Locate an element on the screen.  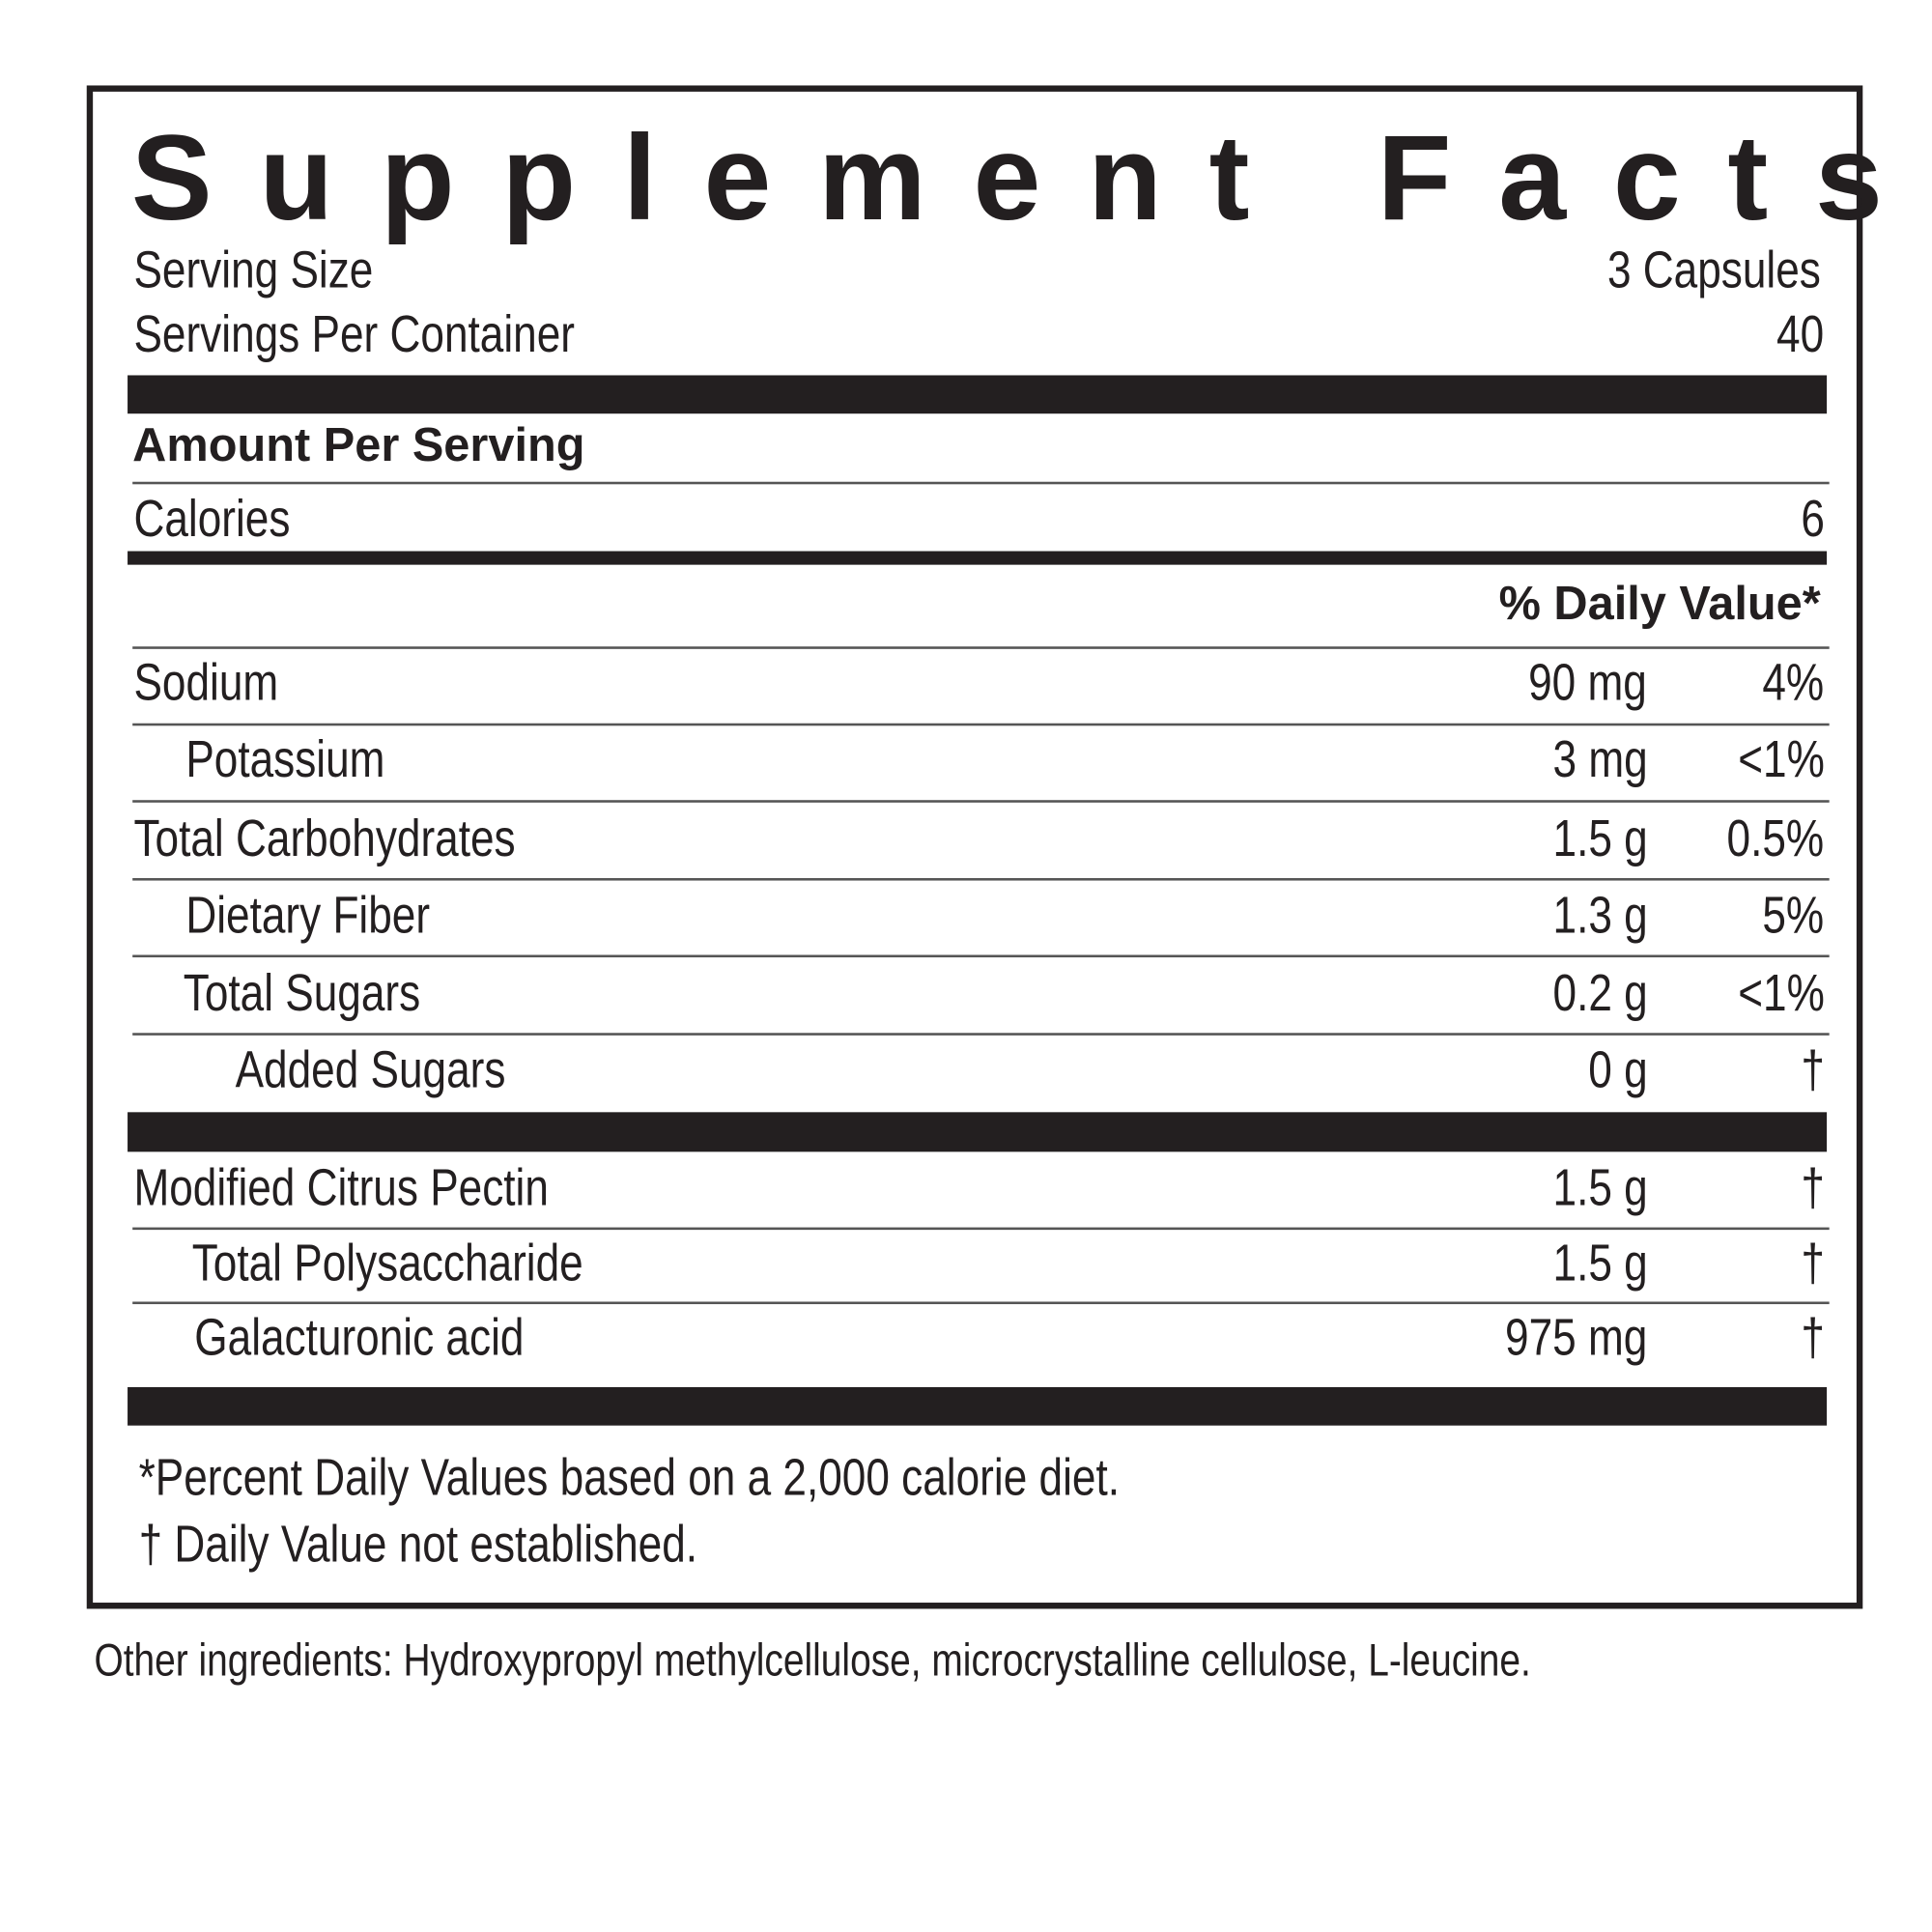
nutrient-name: Modified Citrus Pectin is located at coordinates (341, 1187).